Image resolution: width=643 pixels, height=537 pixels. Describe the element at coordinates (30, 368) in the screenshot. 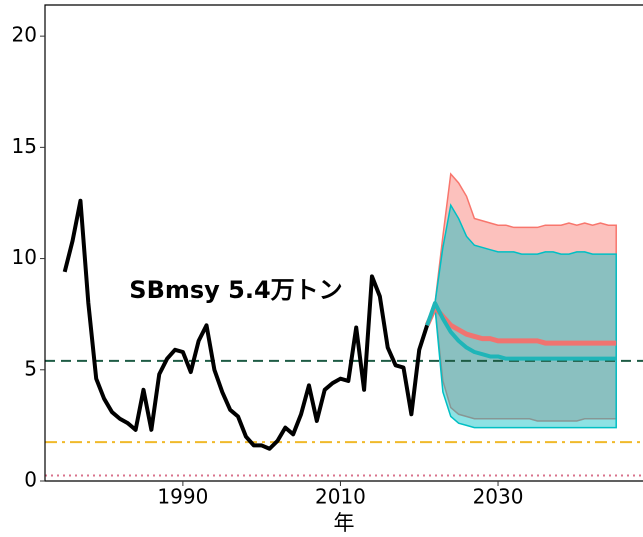

I see `y-tick-label: 5` at that location.